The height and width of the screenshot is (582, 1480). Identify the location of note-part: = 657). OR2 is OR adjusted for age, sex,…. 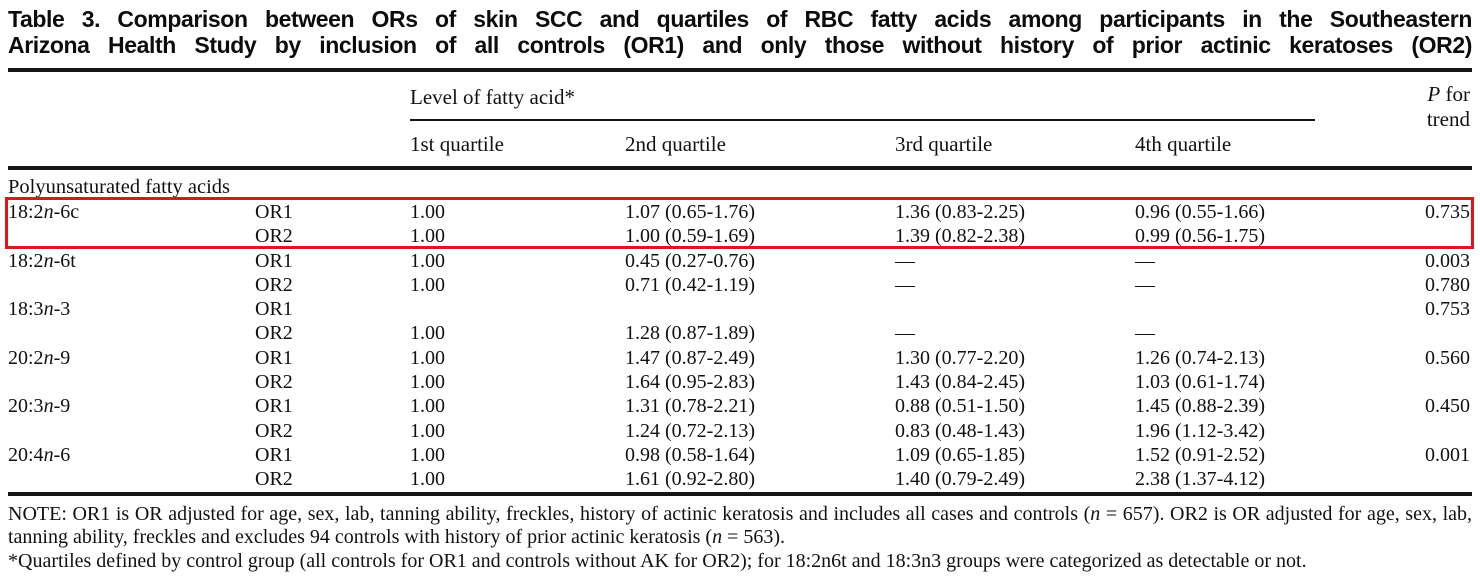
(740, 525).